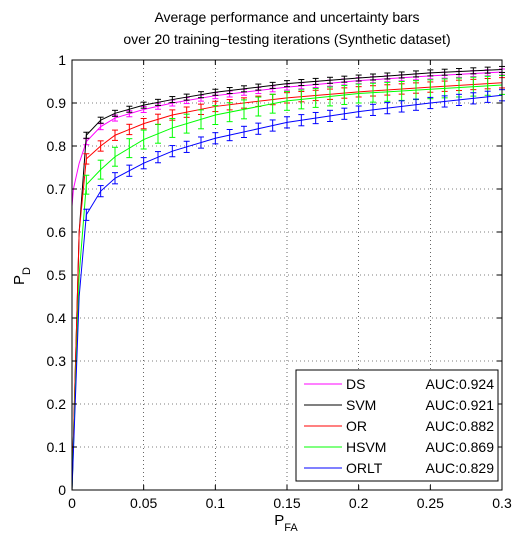 The image size is (524, 533). What do you see at coordinates (216, 503) in the screenshot?
I see `x-tick-label: 0.1` at bounding box center [216, 503].